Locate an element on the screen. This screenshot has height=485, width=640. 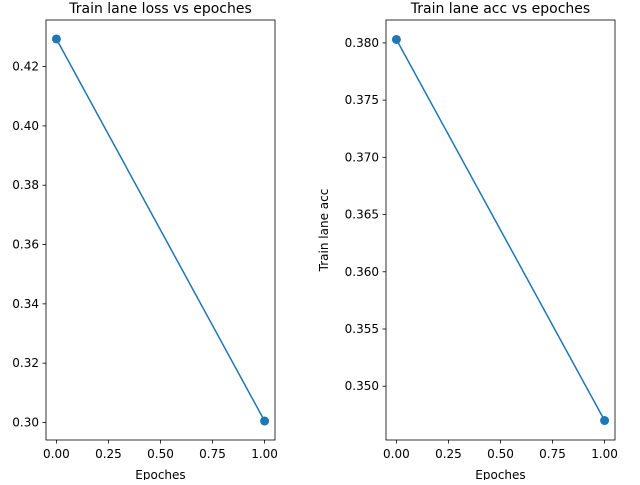
y-tick-label: 0.32 is located at coordinates (25, 363).